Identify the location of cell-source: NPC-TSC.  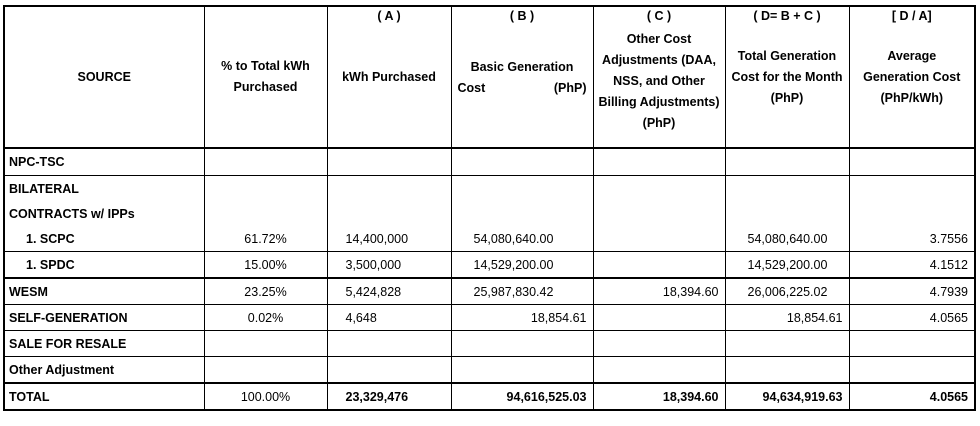
(104, 161).